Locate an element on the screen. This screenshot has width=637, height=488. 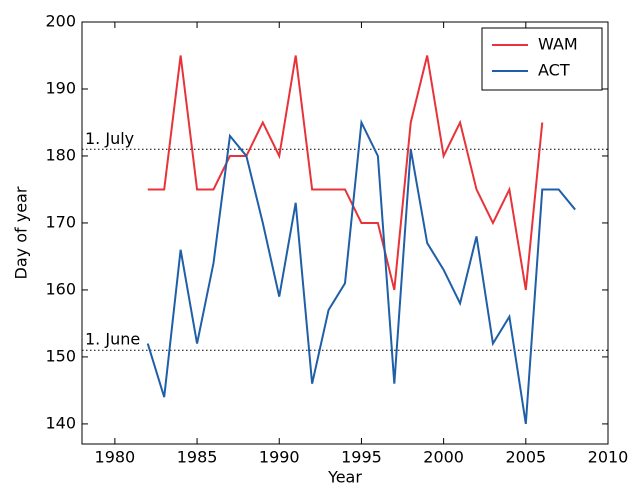
y-tick-label: 140 is located at coordinates (60, 422).